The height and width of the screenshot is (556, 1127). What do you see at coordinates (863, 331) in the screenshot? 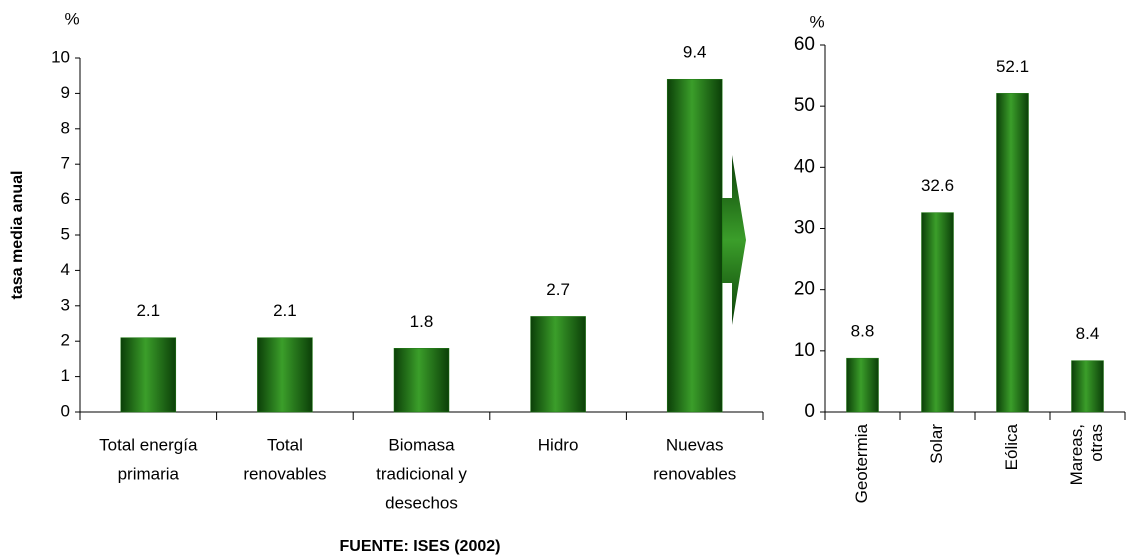
I see `value-label: 8.8` at bounding box center [863, 331].